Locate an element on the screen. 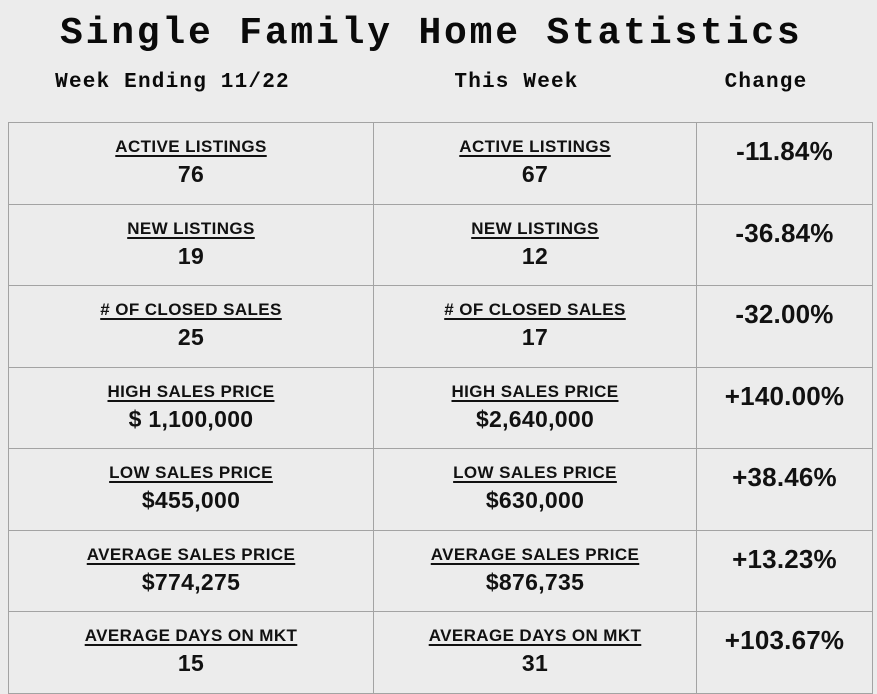 The width and height of the screenshot is (877, 694). change-value: -11.84% is located at coordinates (784, 151).